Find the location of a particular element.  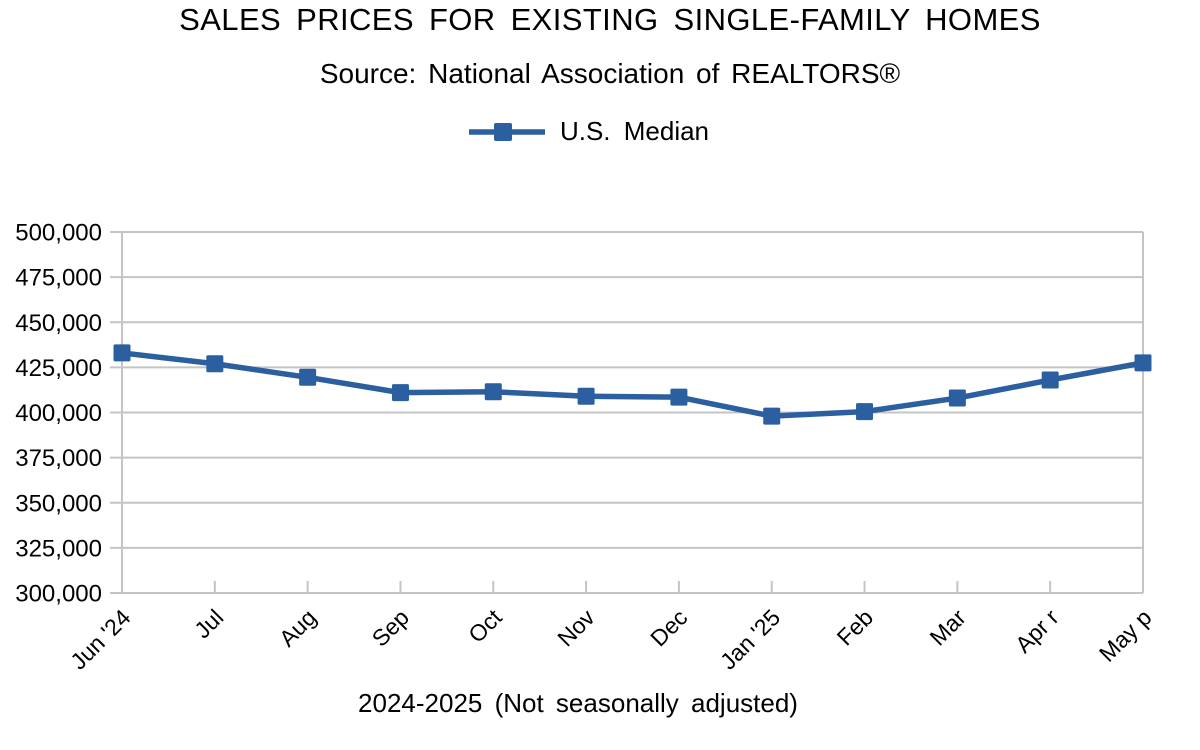

x-tick-label: Feb is located at coordinates (855, 627).